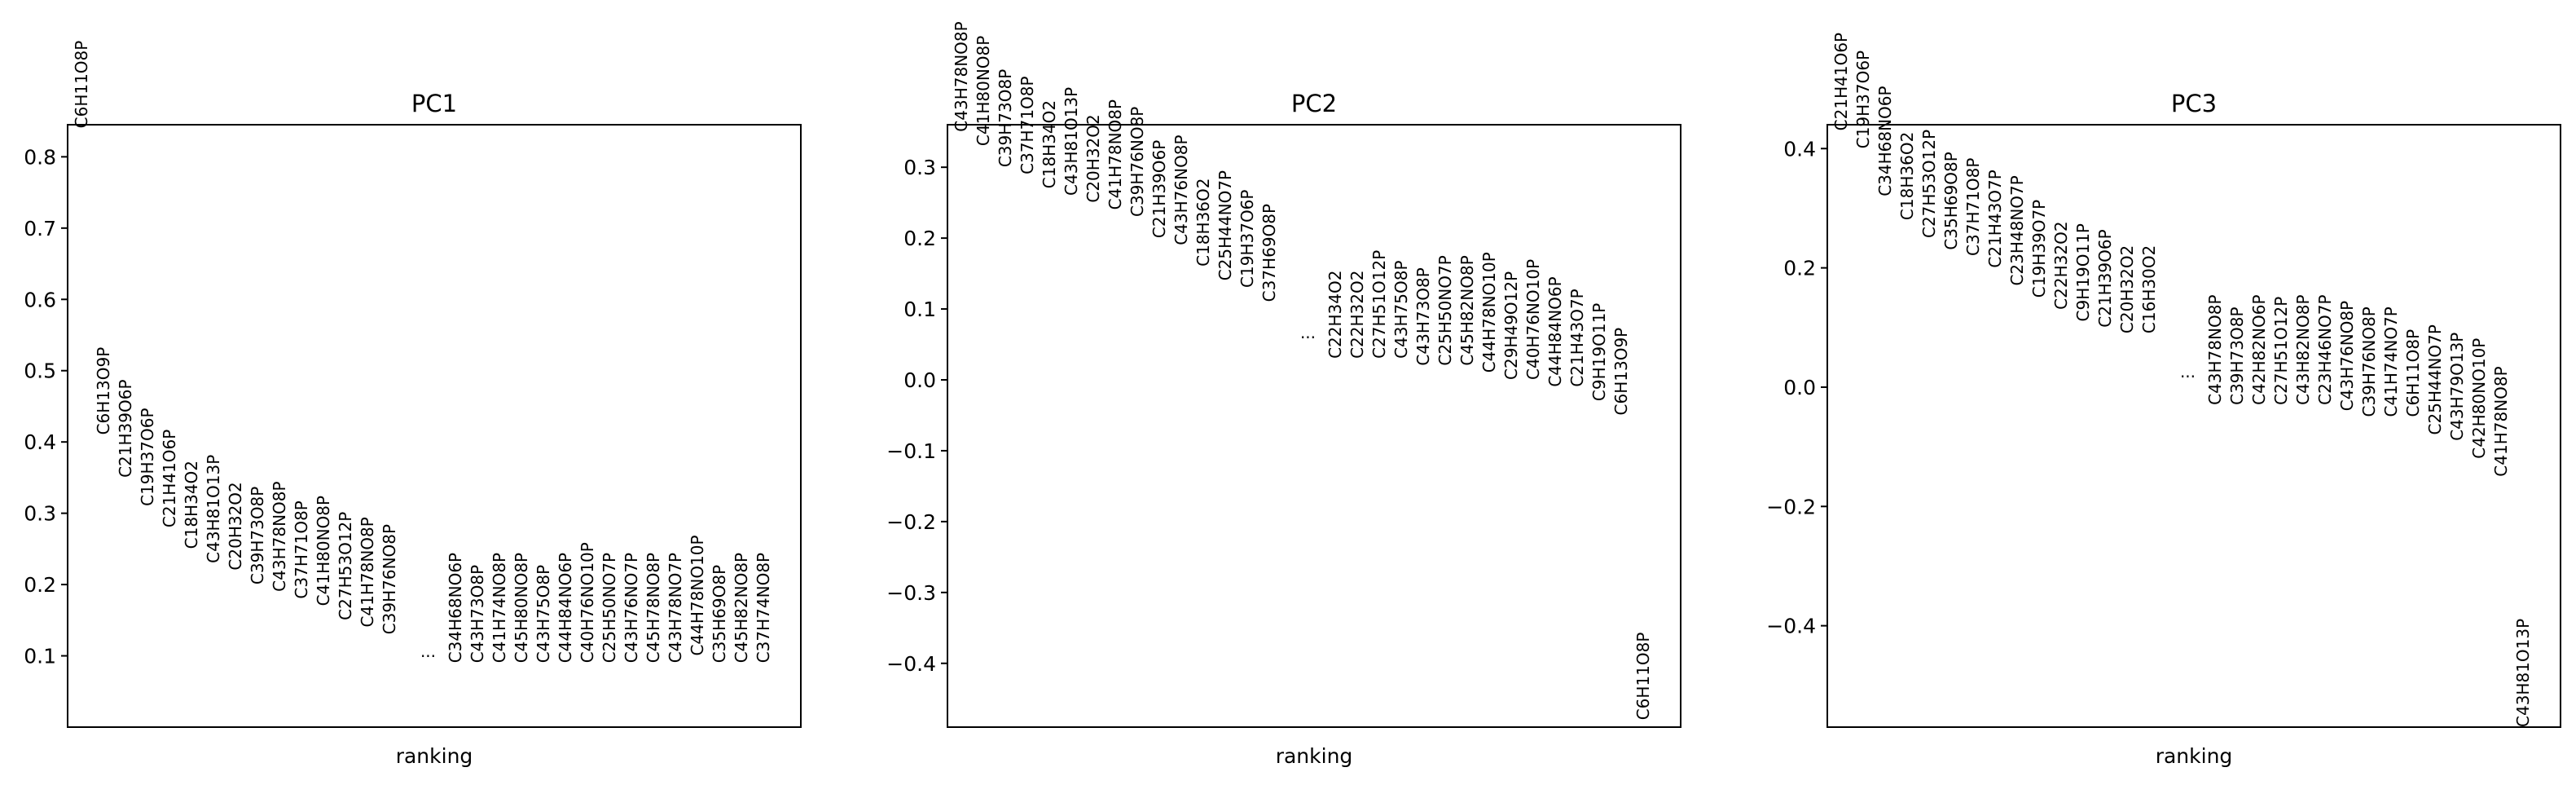 The height and width of the screenshot is (785, 2576). What do you see at coordinates (631, 608) in the screenshot?
I see `gene-label: C43H76NO7P` at bounding box center [631, 608].